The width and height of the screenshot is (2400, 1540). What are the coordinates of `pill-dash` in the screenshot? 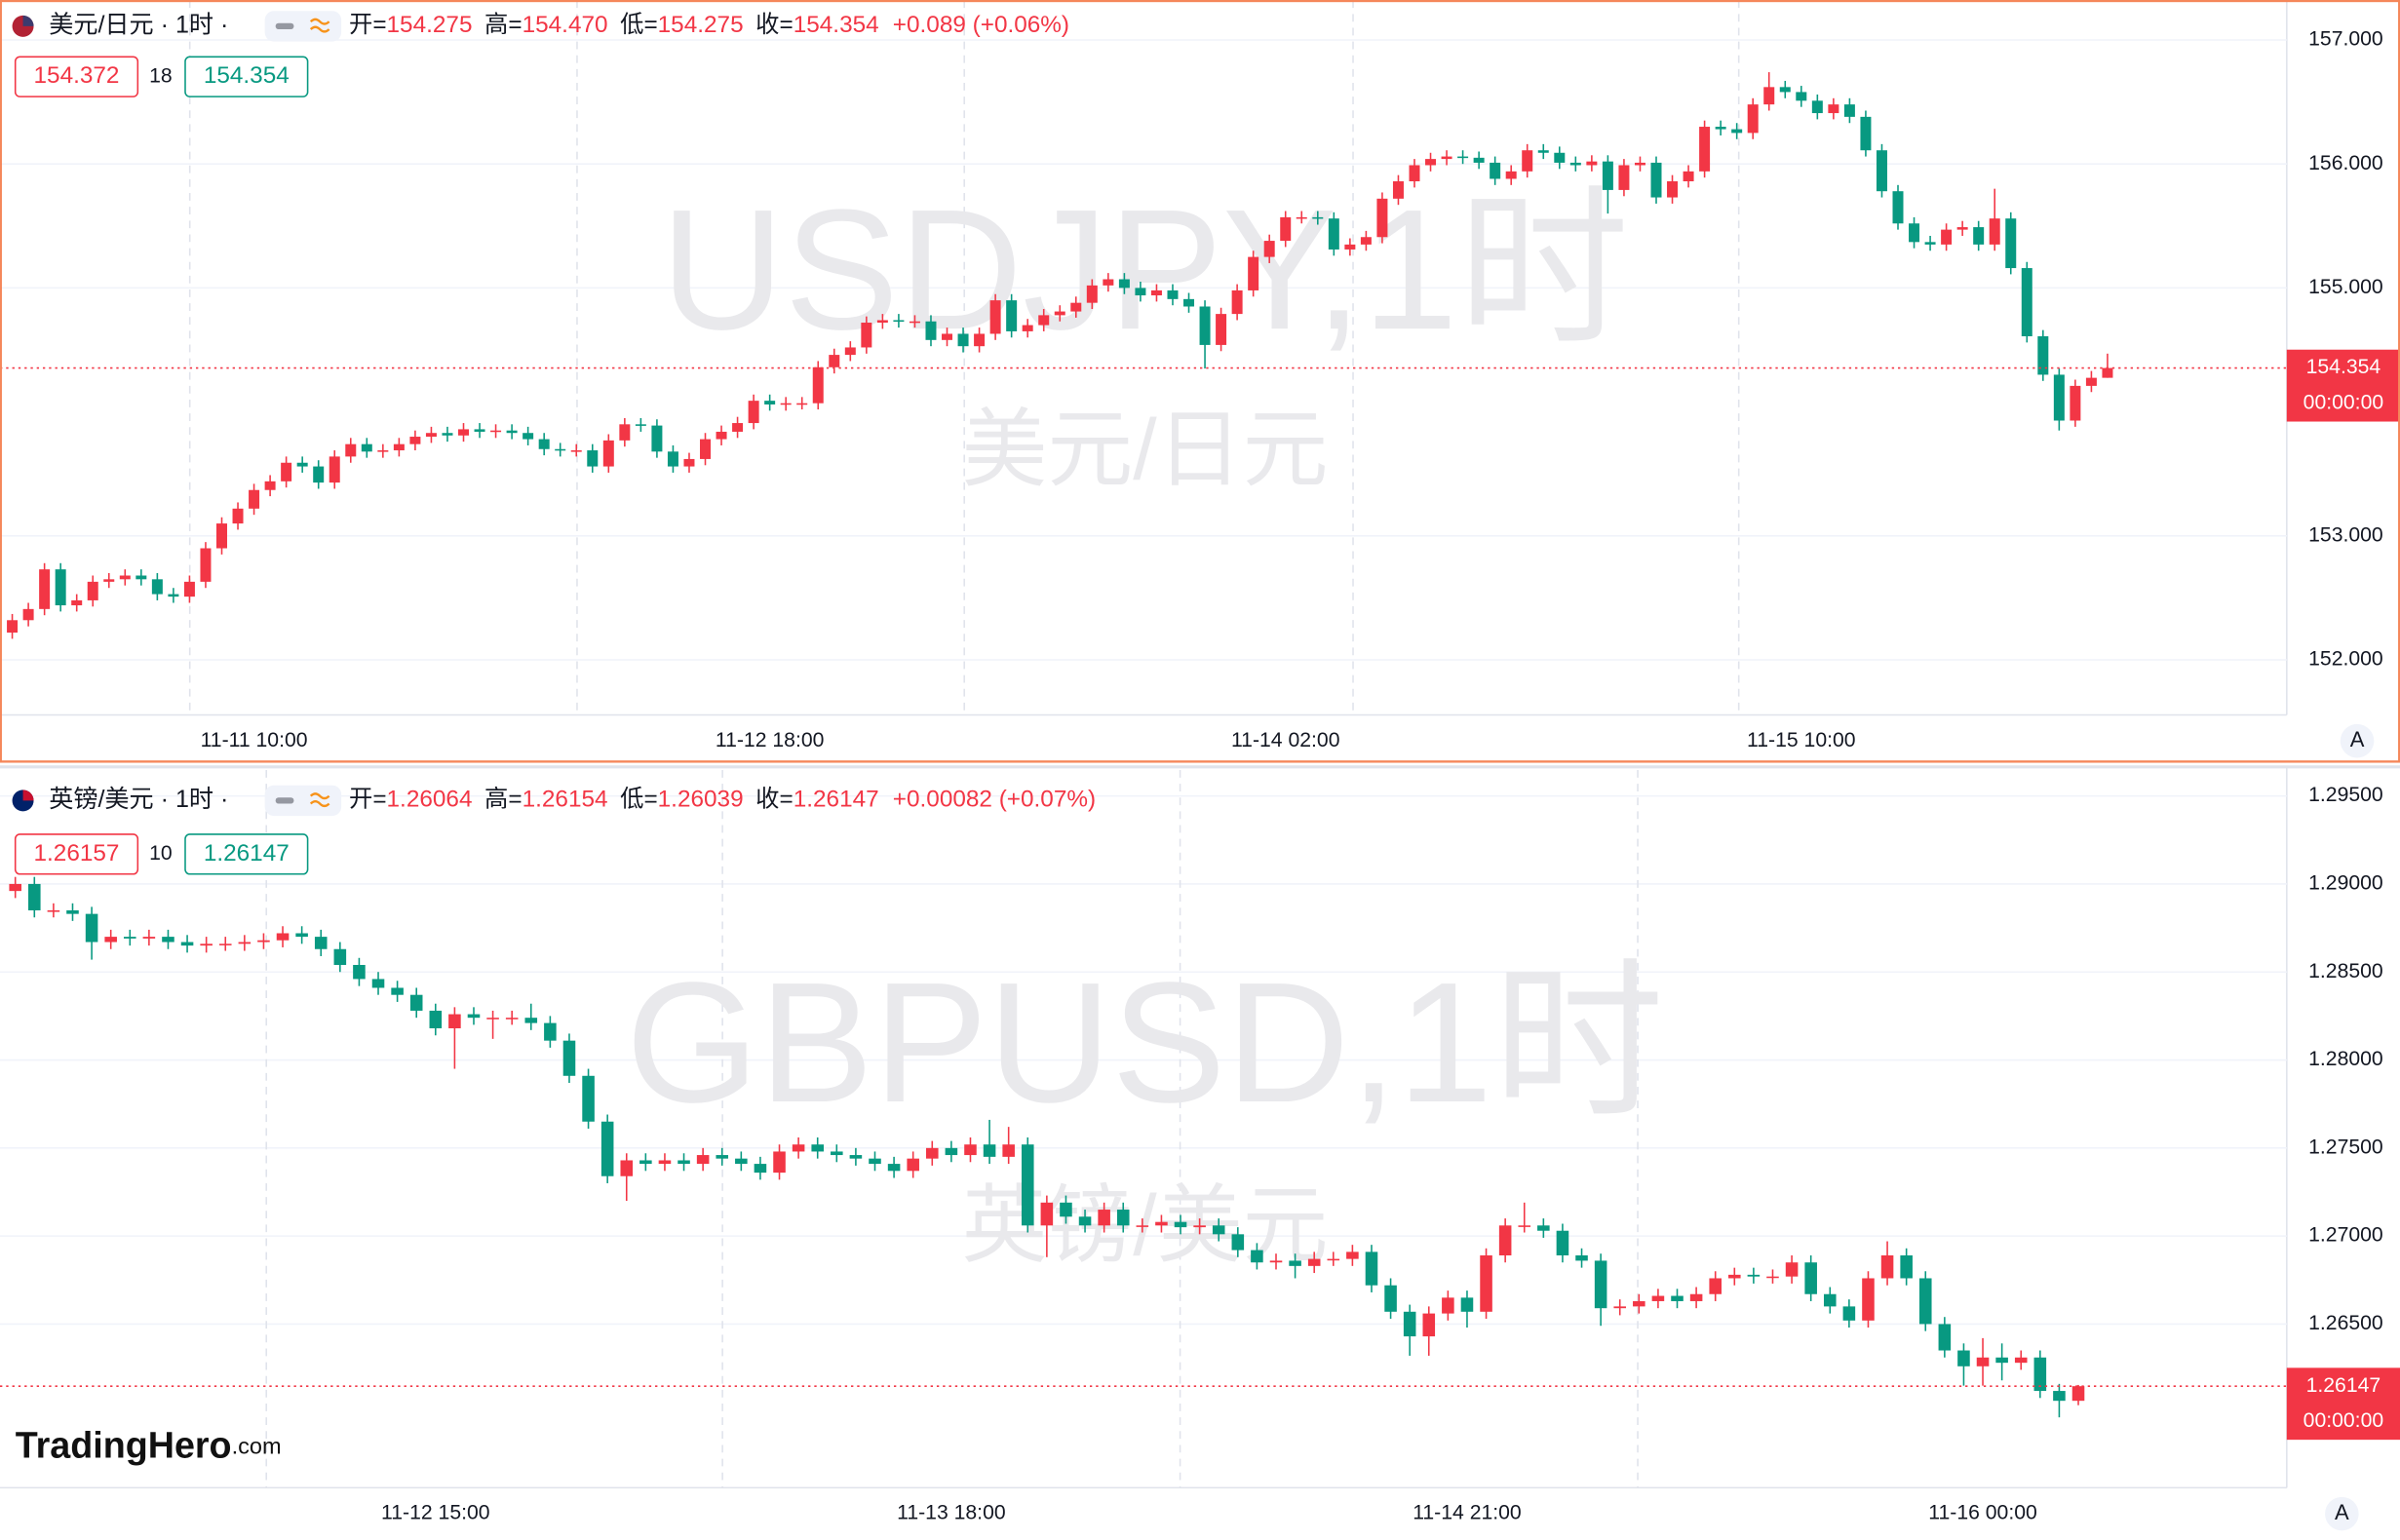 It's located at (284, 800).